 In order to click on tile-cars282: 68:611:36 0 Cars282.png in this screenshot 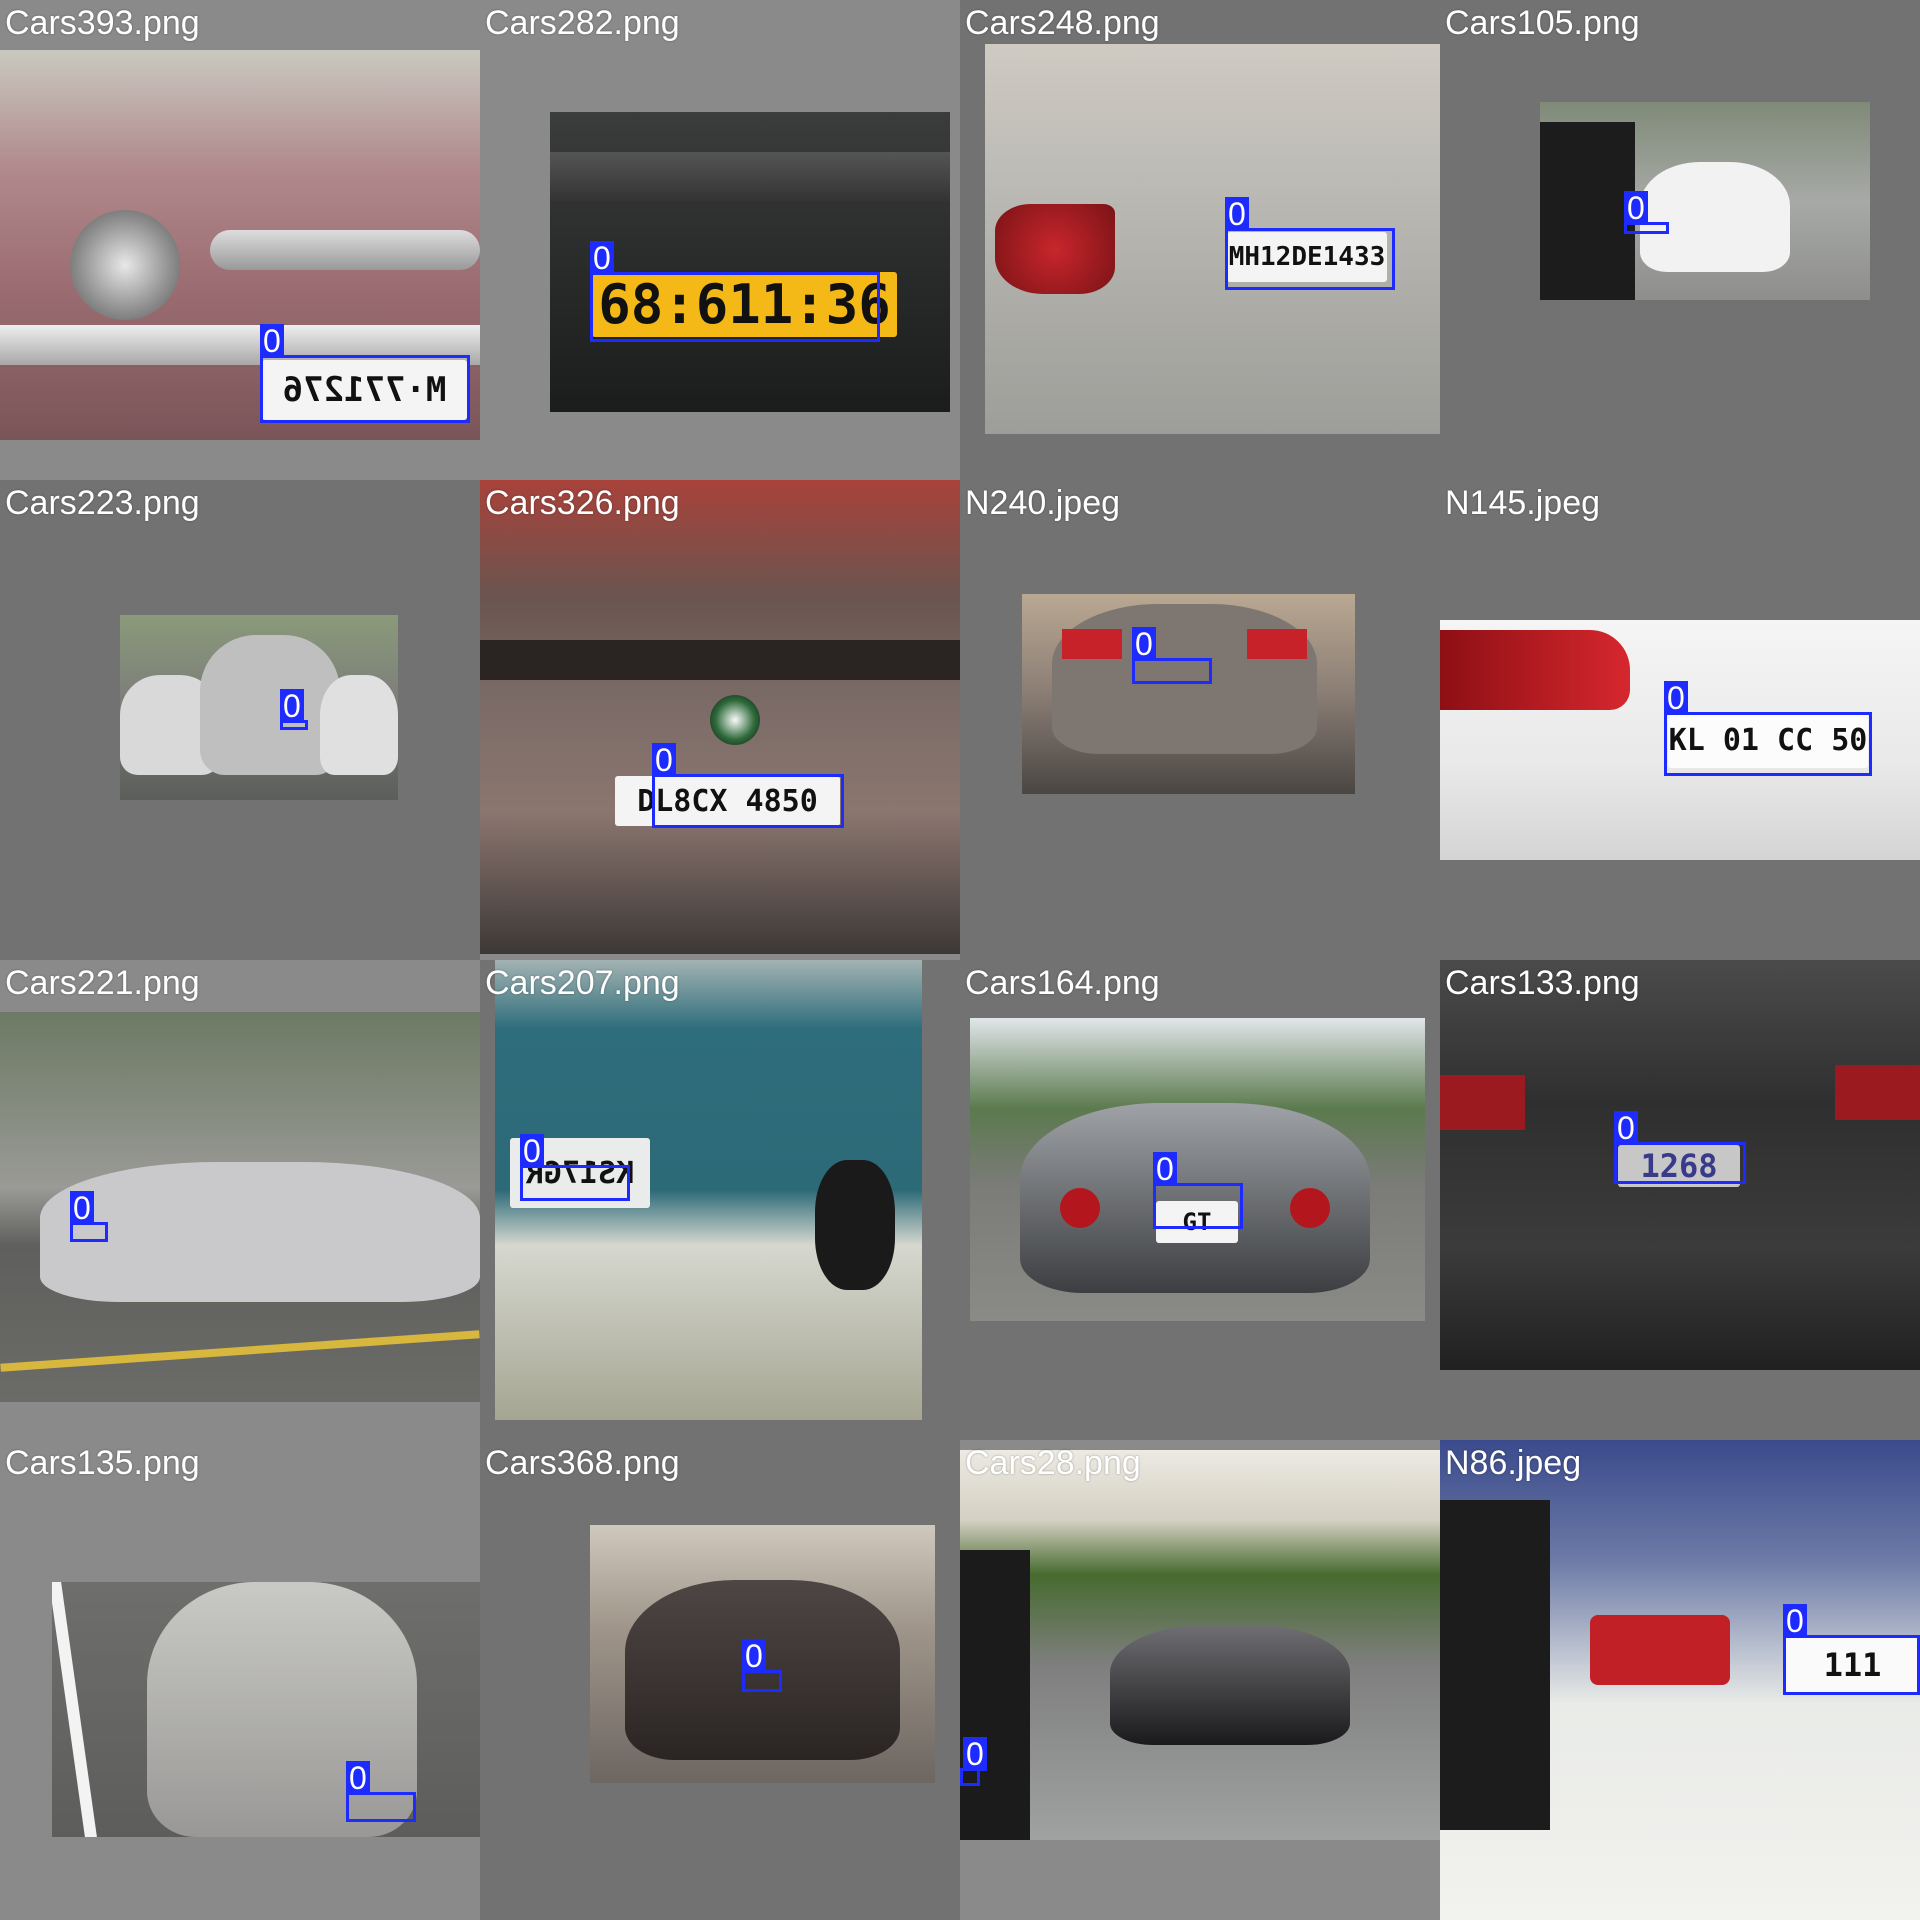, I will do `click(720, 240)`.